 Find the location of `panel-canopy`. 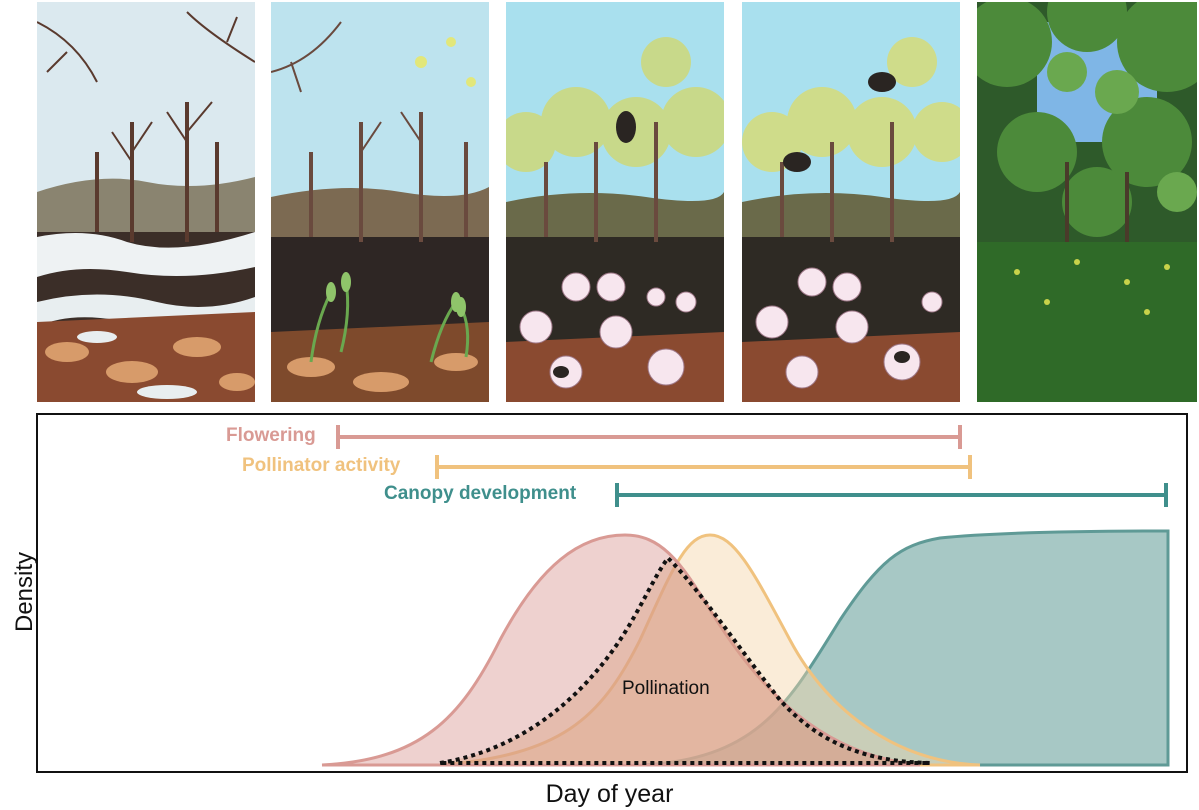

panel-canopy is located at coordinates (1087, 202).